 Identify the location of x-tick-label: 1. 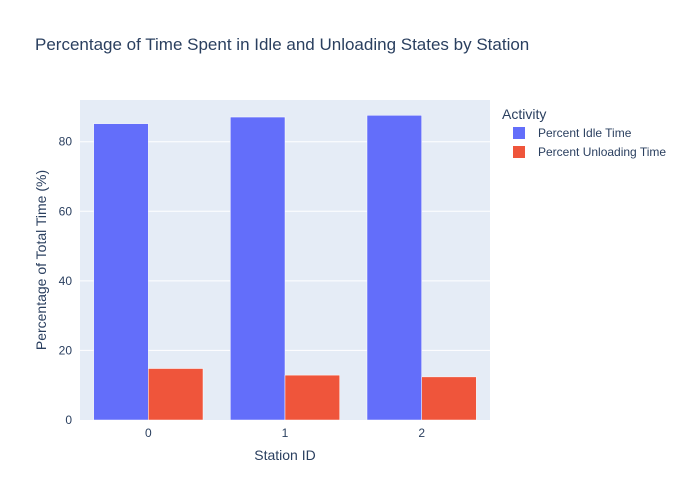
(285, 433).